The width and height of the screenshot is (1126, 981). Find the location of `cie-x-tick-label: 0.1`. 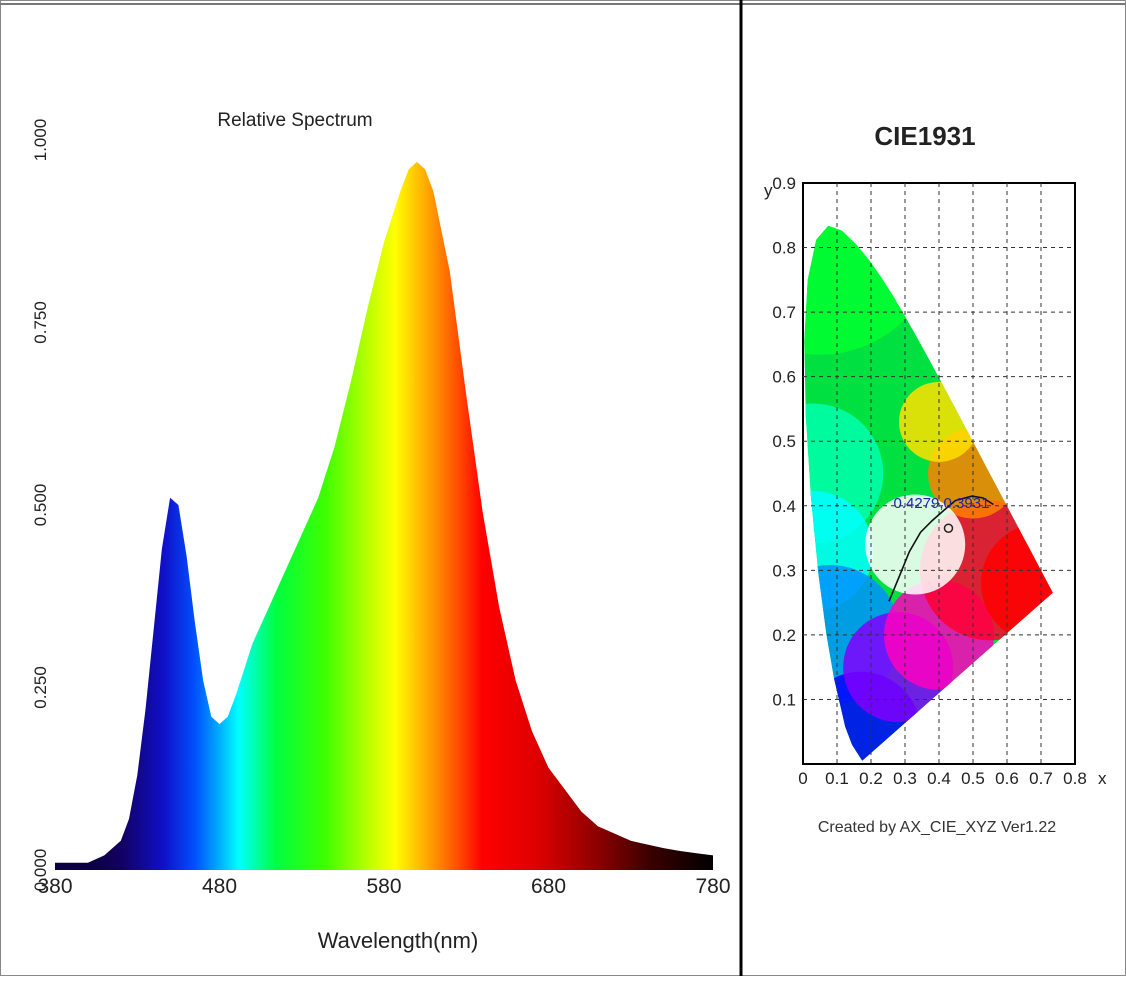

cie-x-tick-label: 0.1 is located at coordinates (837, 778).